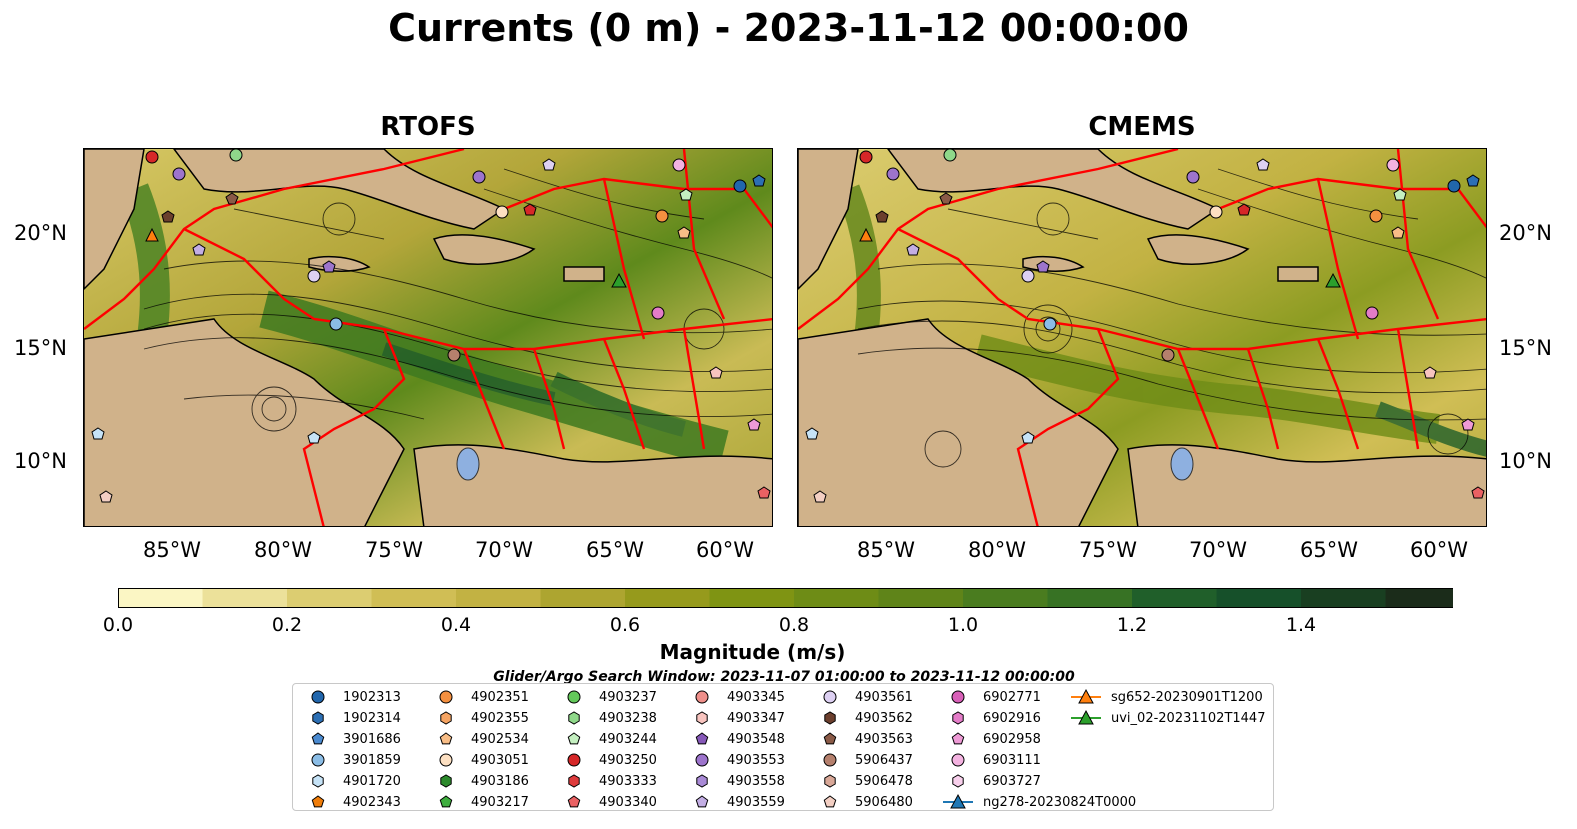 This screenshot has width=1577, height=829. I want to click on legend-item: 3901686, so click(351, 739).